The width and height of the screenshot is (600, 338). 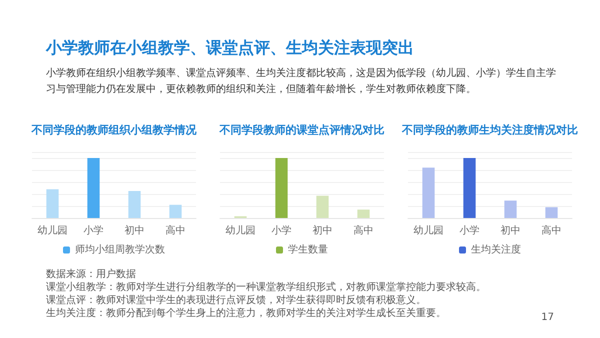 What do you see at coordinates (301, 81) in the screenshot?
I see `text: 小学教师在组织小组教学频率、课堂点评频率、生均关注度都比较高，这是因为低学段（幼儿园、小学）学生自主学习与管理能力仍在发展中，更依赖教师的组织和关注，但随着年龄增长，学生对教师依赖度下降。` at bounding box center [301, 81].